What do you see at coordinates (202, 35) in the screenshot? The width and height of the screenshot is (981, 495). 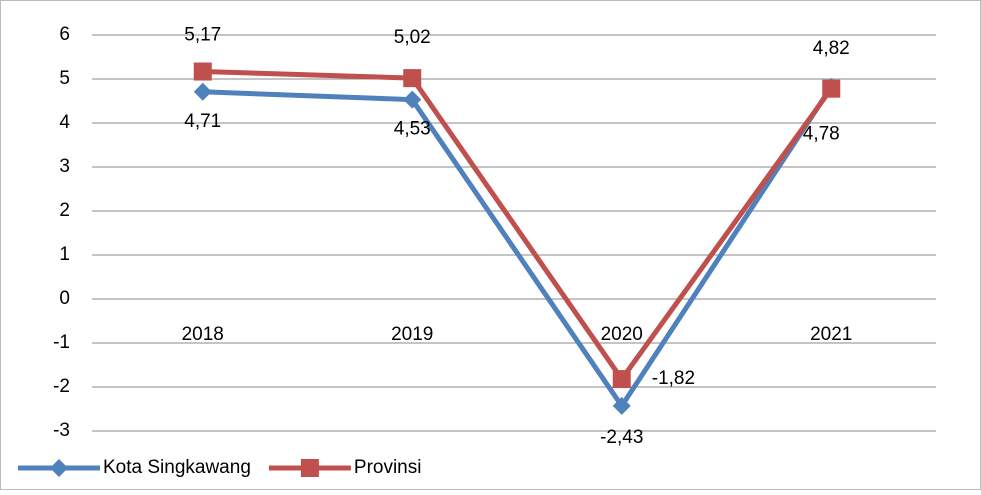 I see `data-label: 5,17` at bounding box center [202, 35].